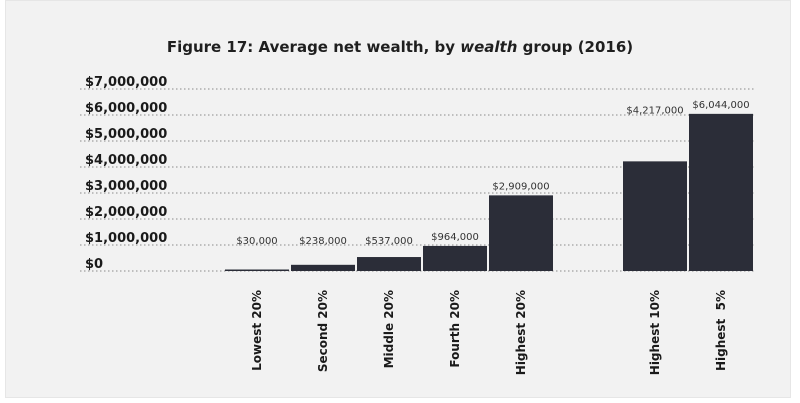 Image resolution: width=800 pixels, height=403 pixels. Describe the element at coordinates (126, 160) in the screenshot. I see `y-tick-label: $4,000,000` at that location.